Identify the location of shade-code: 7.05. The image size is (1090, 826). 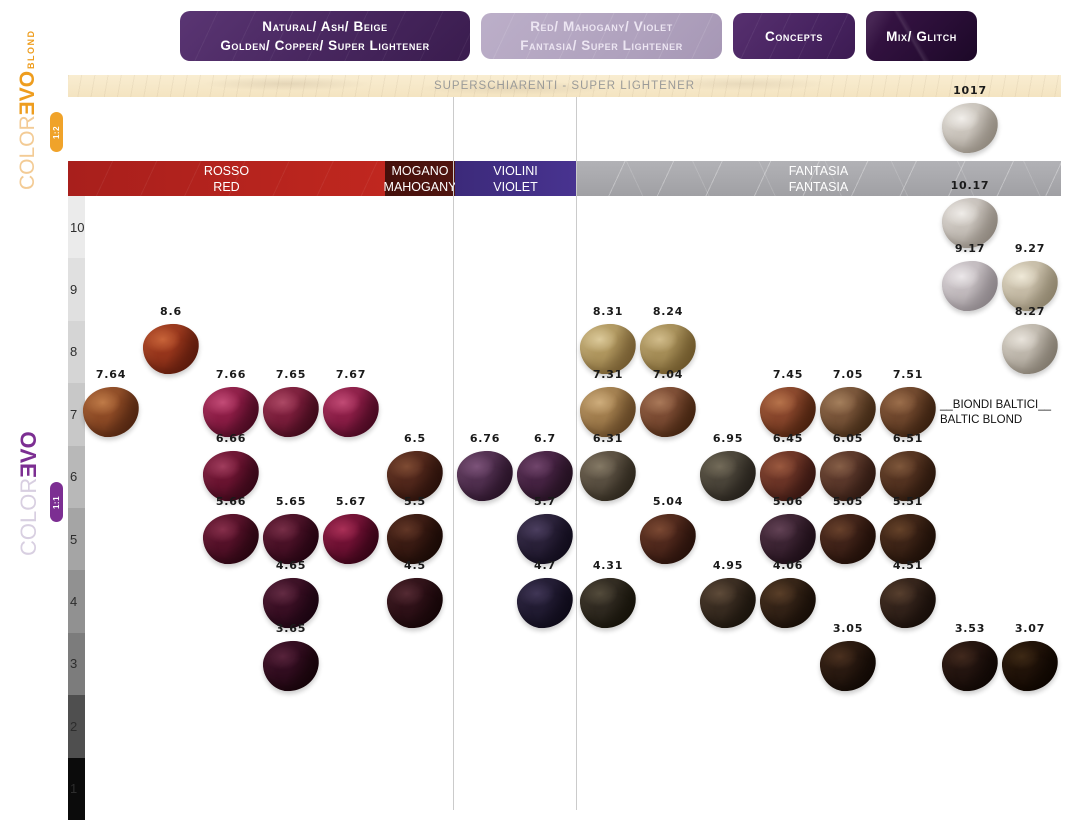
(848, 374).